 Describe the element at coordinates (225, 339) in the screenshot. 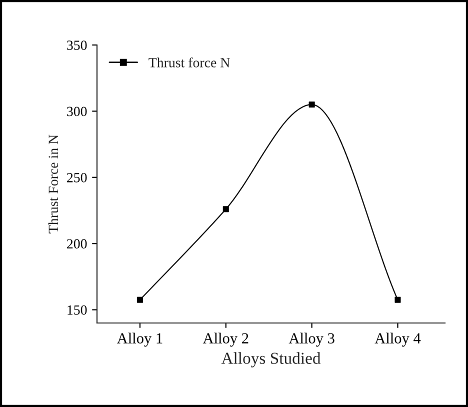

I see `x-tick-label: Alloy 2` at that location.